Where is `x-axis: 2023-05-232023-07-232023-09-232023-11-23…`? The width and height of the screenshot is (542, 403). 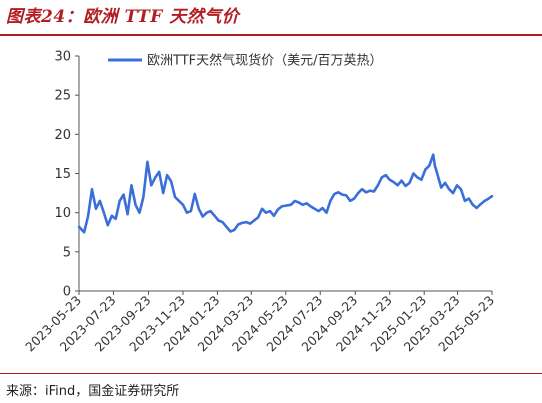 x-axis: 2023-05-232023-07-232023-09-232023-11-23… is located at coordinates (259, 322).